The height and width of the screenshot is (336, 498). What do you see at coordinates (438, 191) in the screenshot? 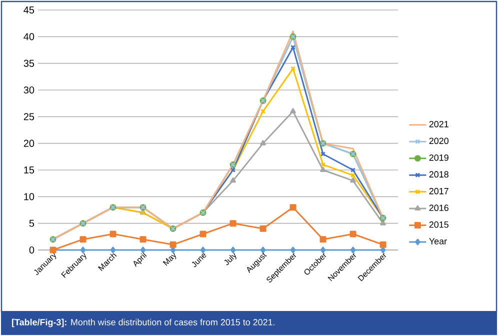
I see `legend-label: 2017` at bounding box center [438, 191].